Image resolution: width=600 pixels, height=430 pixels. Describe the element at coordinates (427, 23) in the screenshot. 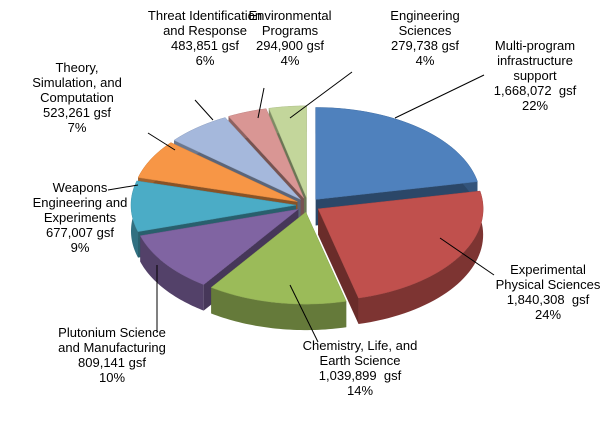

I see `label-name: Engineering Sciences` at that location.